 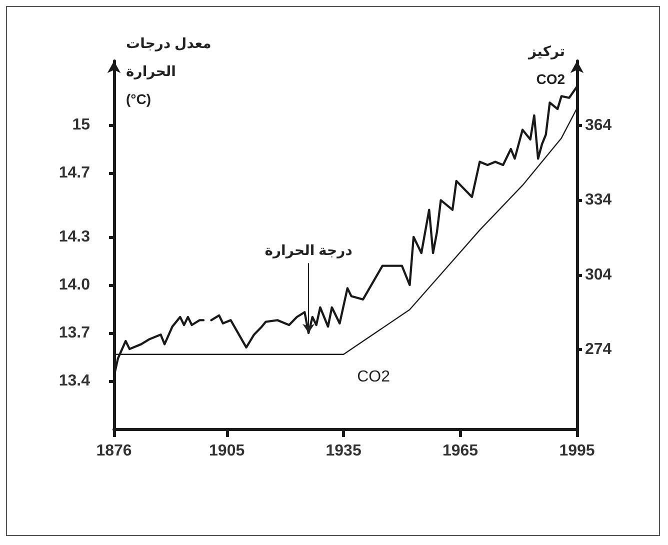 I want to click on y2-tick-label: 304, so click(x=598, y=275).